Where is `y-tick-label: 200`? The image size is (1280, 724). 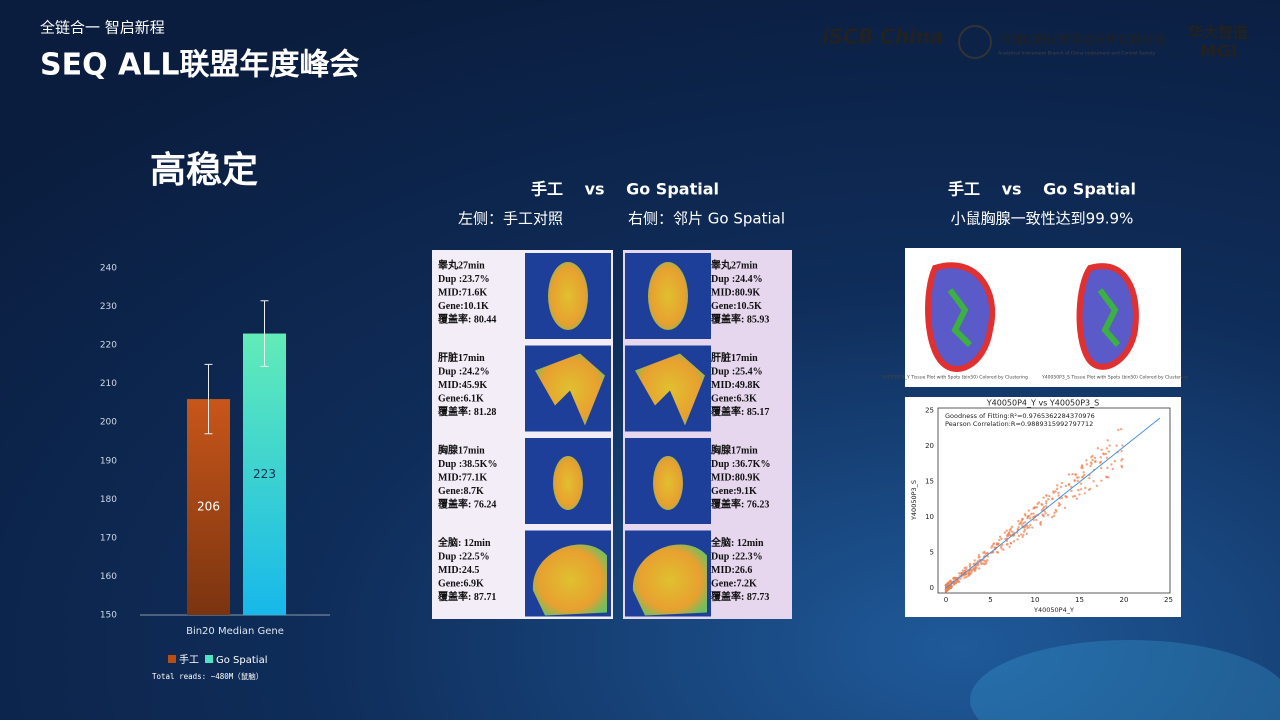 y-tick-label: 200 is located at coordinates (108, 423).